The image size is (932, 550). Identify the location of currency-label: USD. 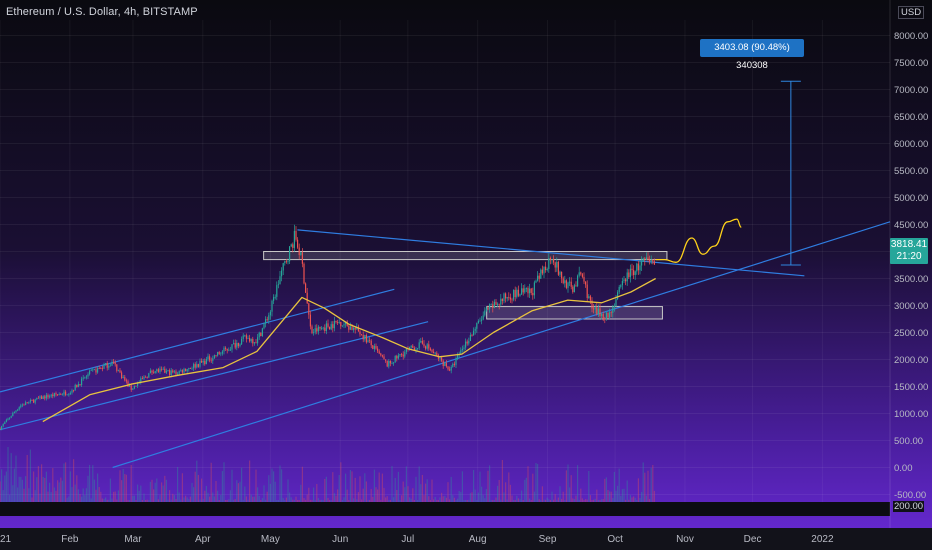
(911, 12).